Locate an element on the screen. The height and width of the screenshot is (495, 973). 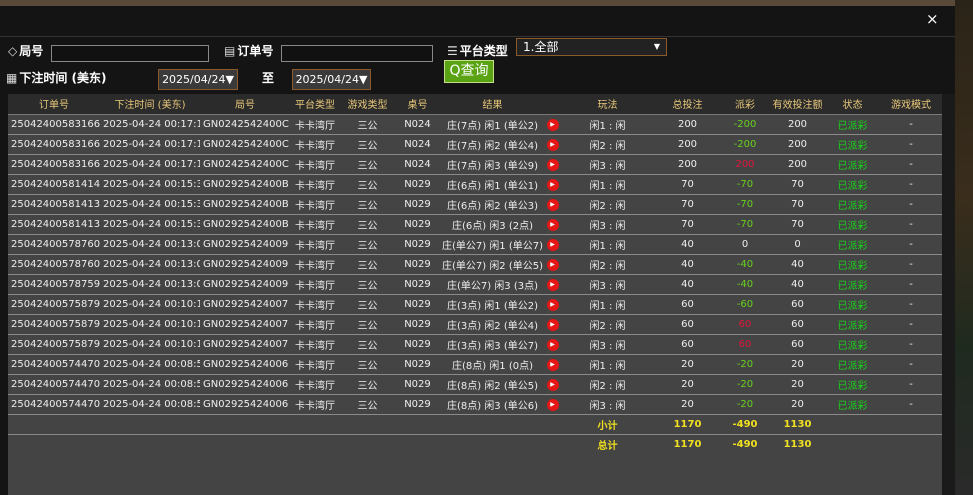
platform-select: 1.全部 ▼ is located at coordinates (591, 47).